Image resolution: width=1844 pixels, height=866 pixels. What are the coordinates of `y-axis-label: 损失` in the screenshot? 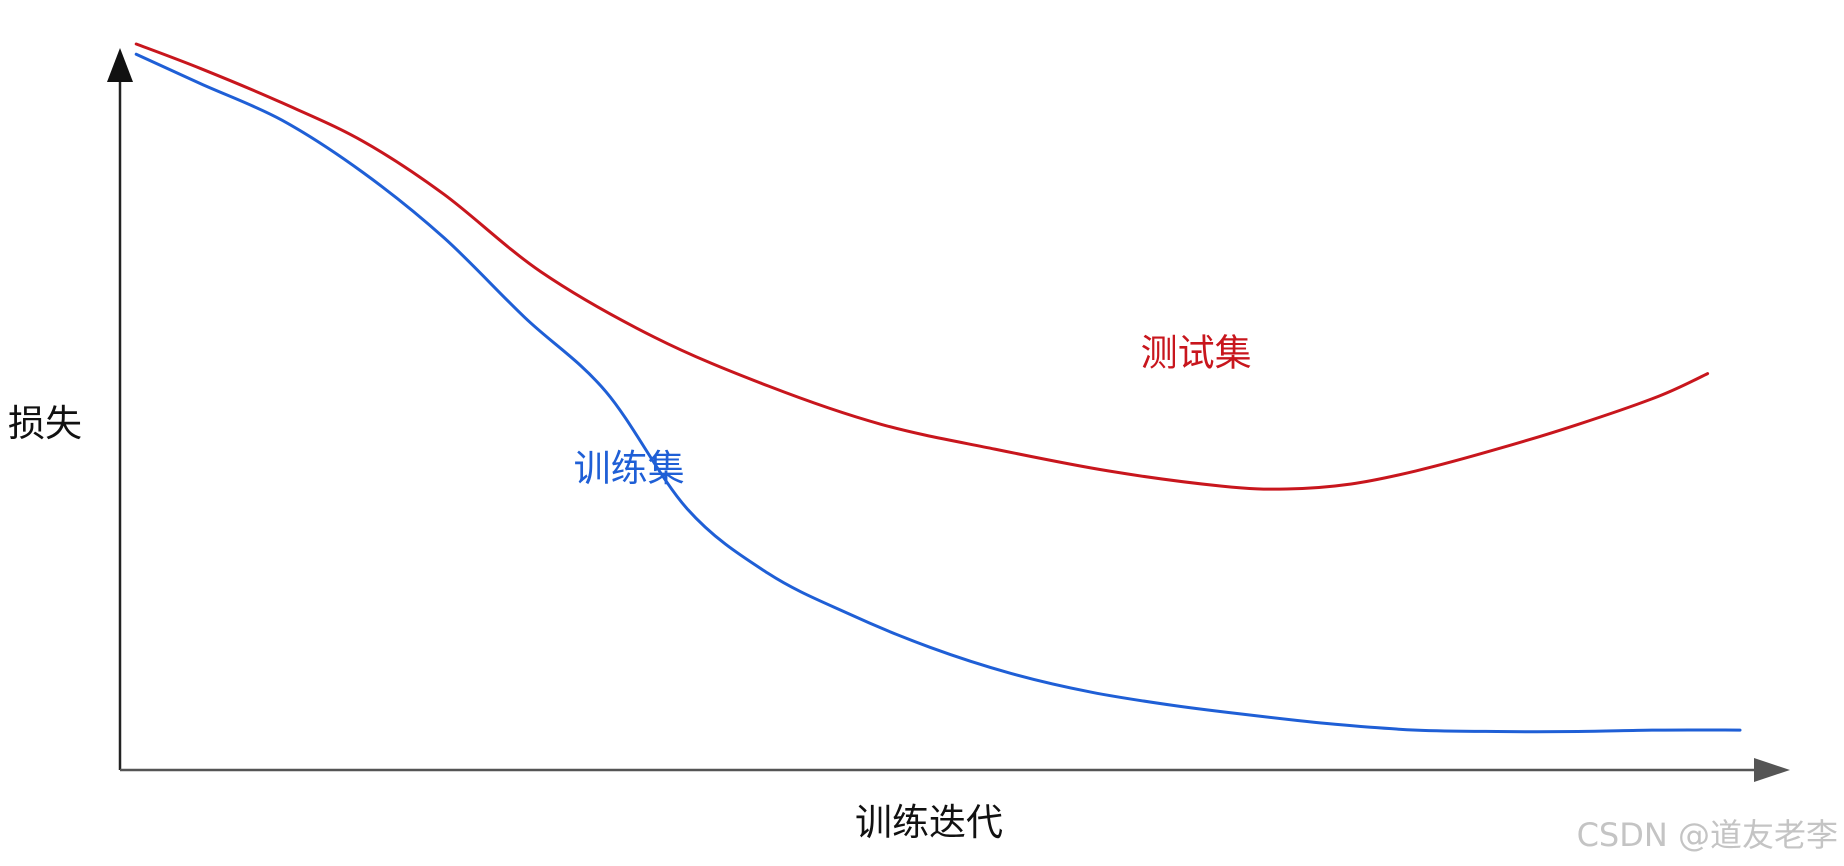 It's located at (45, 423).